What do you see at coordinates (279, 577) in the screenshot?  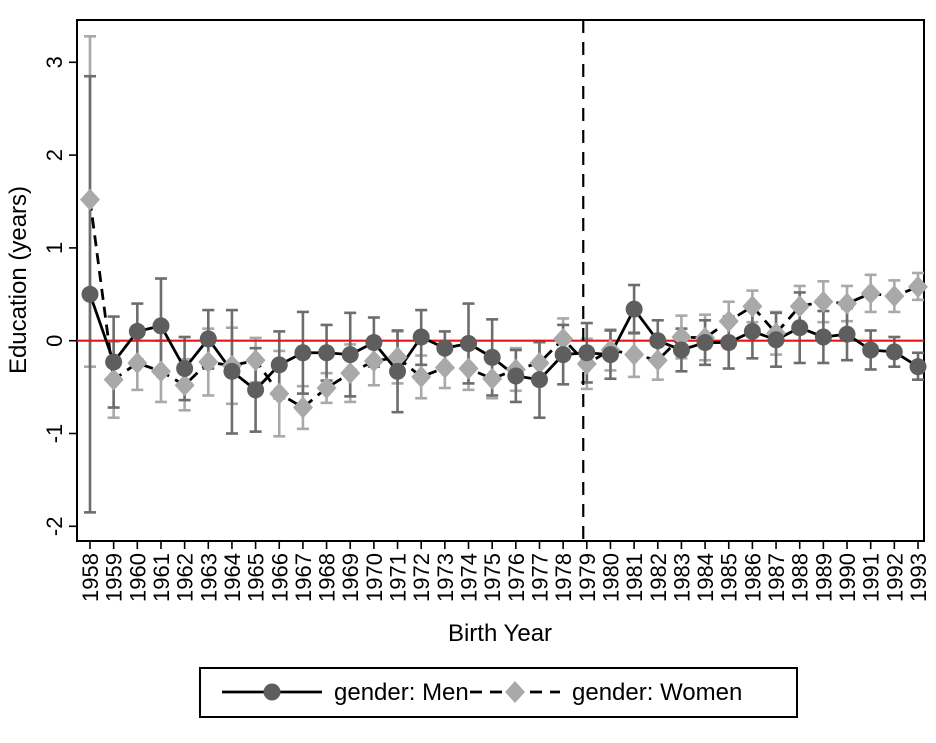 I see `x-tick-label: 1966` at bounding box center [279, 577].